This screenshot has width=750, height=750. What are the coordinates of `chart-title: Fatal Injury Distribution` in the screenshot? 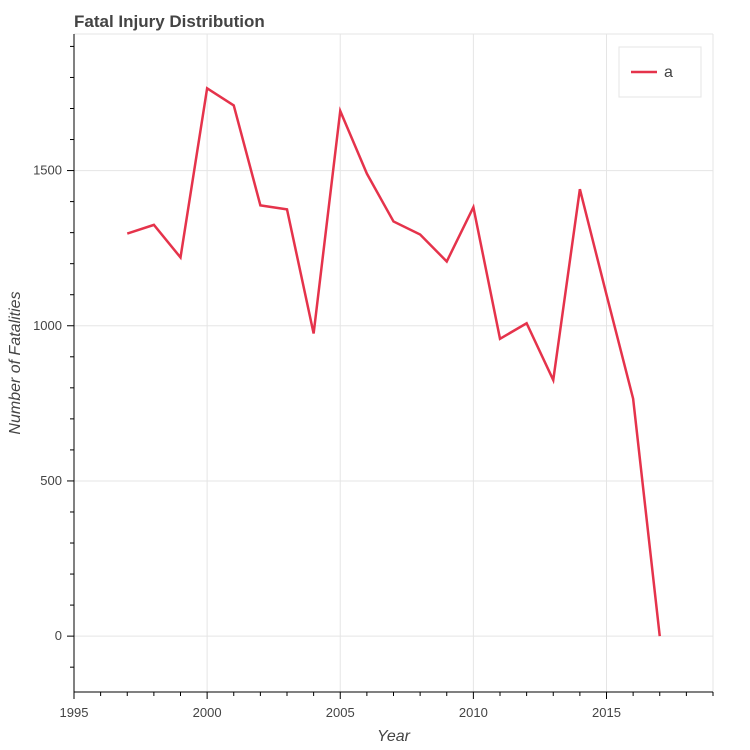 It's located at (169, 21).